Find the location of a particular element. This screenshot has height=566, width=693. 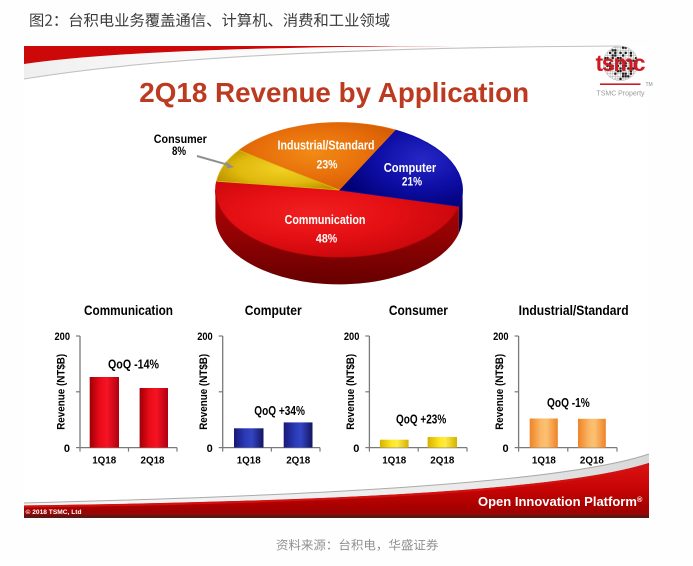

svg-text: QoQ +34% is located at coordinates (279, 410).